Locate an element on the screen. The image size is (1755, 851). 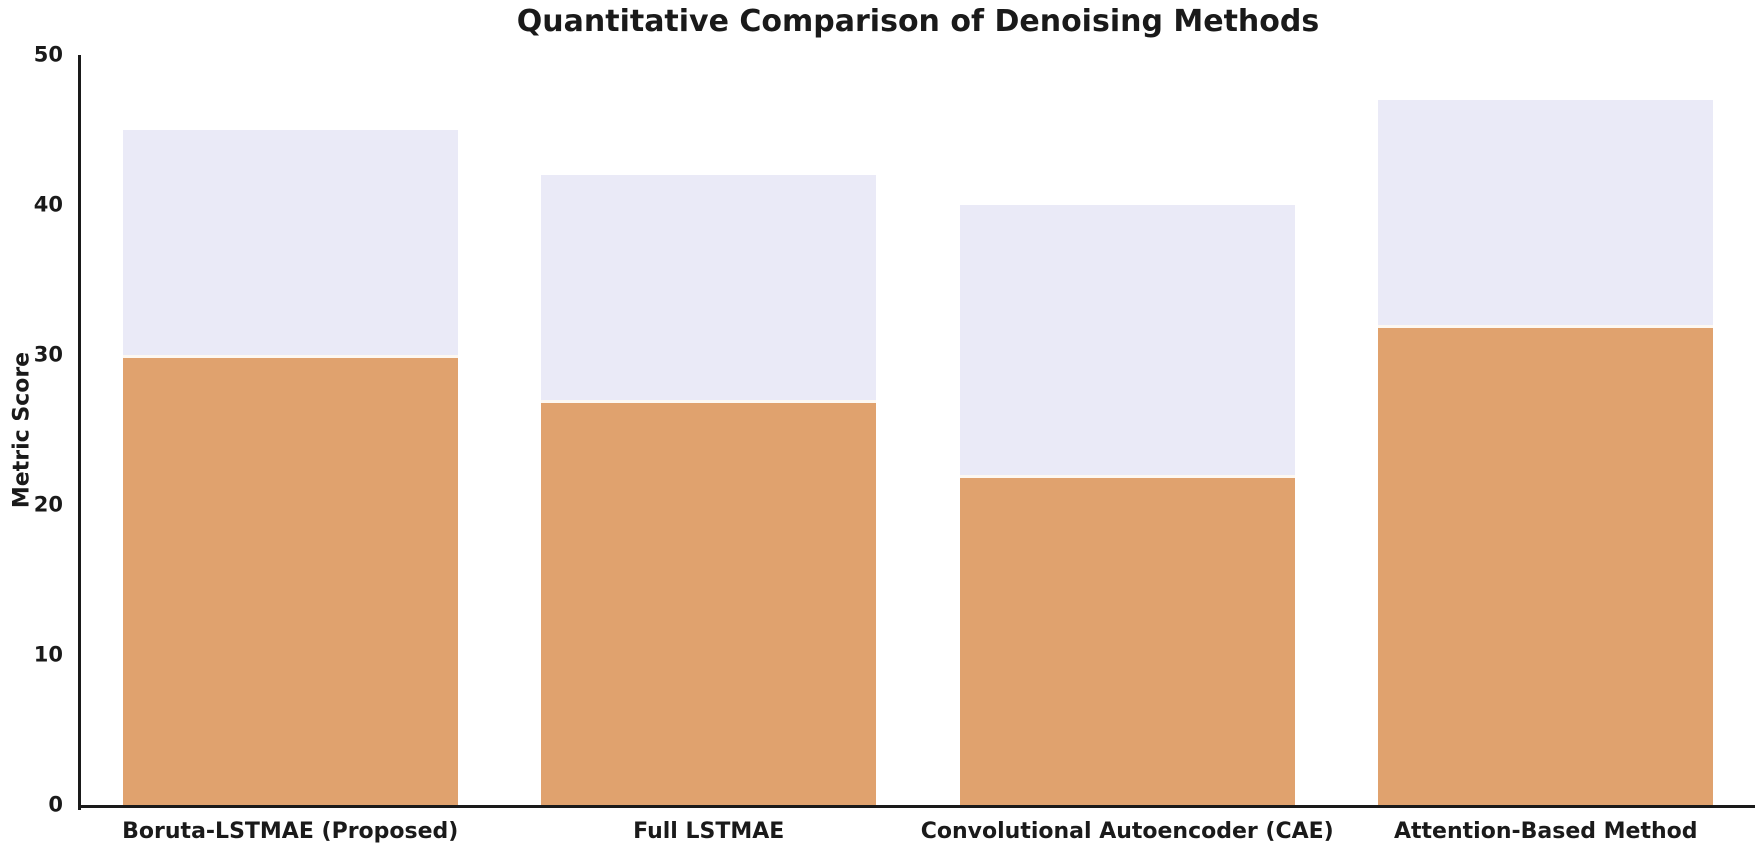
x-tick-label: Boruta-LSTMAE (Proposed) is located at coordinates (290, 831).